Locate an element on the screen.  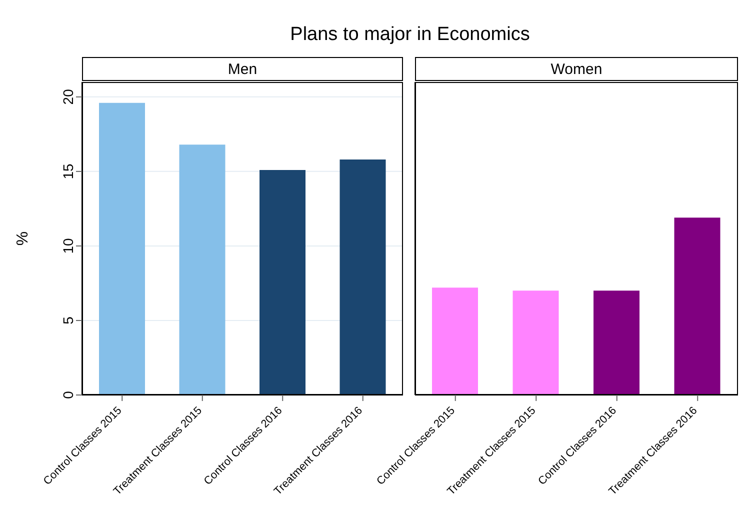
y-tick-label: 10 is located at coordinates (68, 246).